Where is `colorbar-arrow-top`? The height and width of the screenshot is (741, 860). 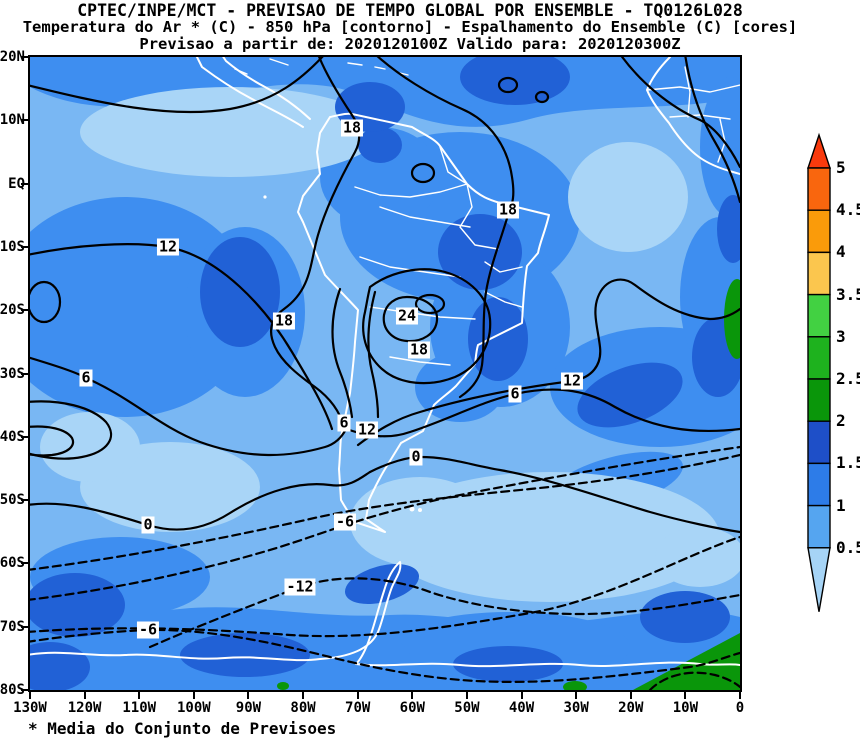 colorbar-arrow-top is located at coordinates (819, 150).